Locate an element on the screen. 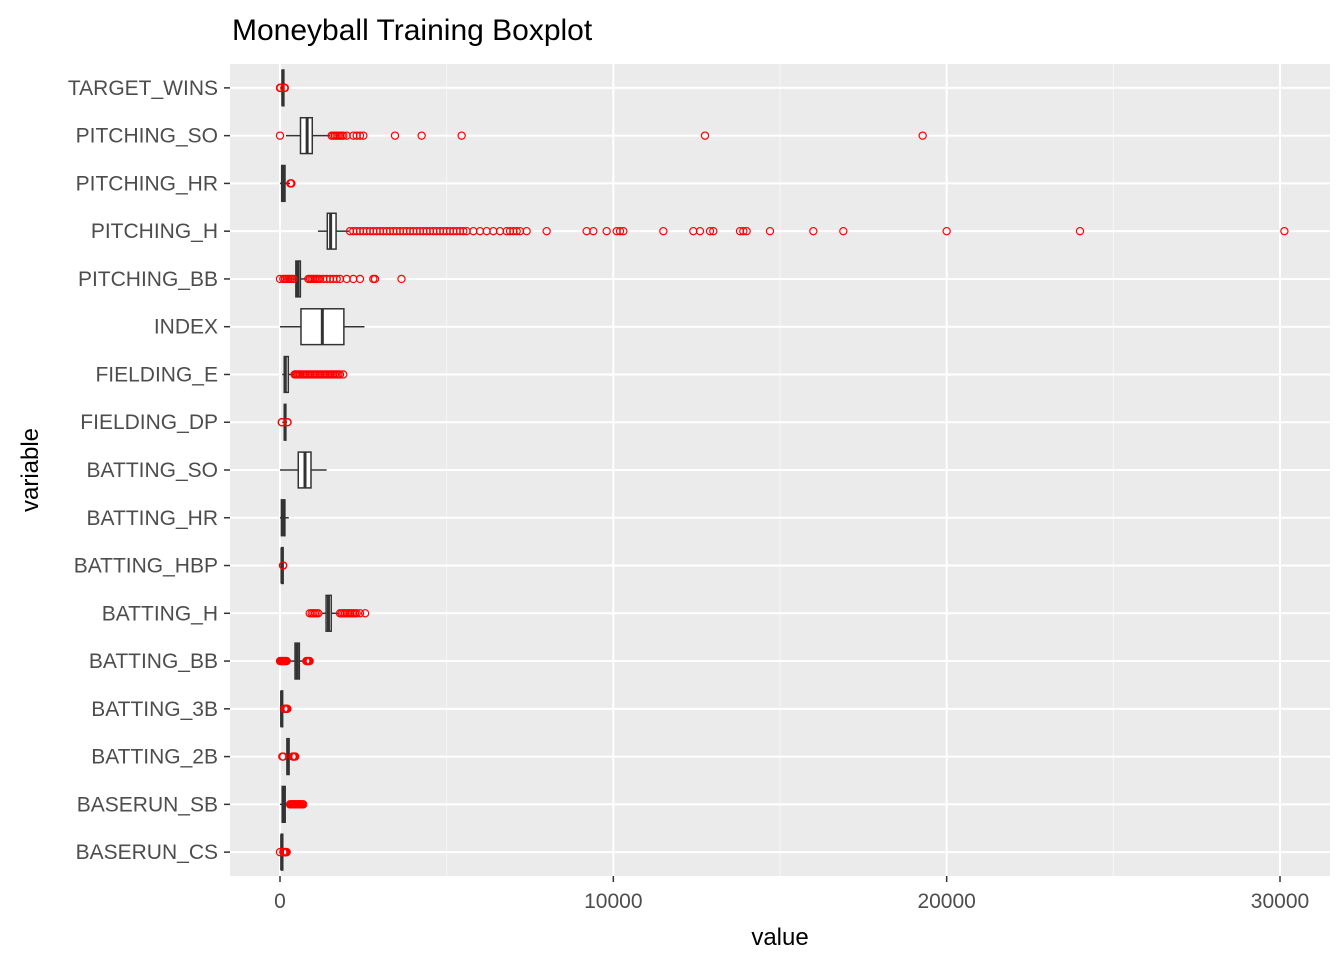 This screenshot has width=1344, height=960. y-tick-label: BATTING_2B is located at coordinates (154, 757).